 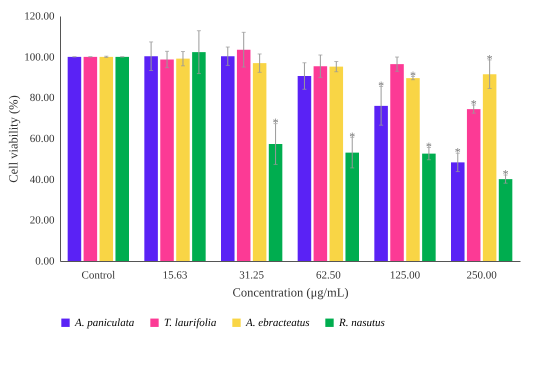 I want to click on x-tick-label: 15.63, so click(x=175, y=276).